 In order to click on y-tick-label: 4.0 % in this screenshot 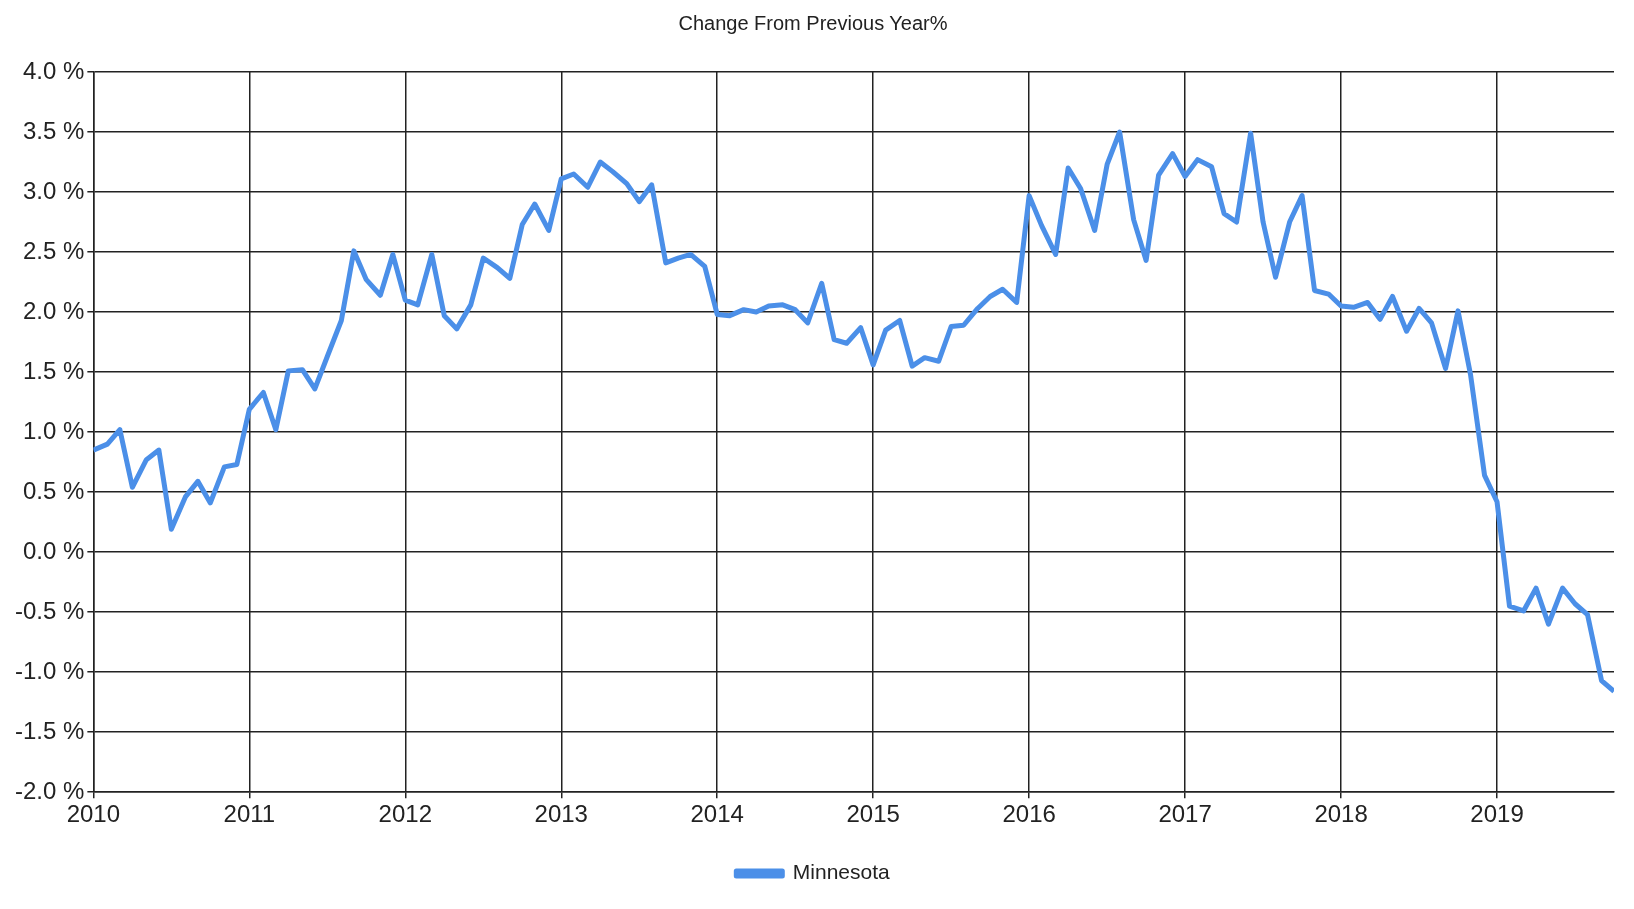, I will do `click(53, 70)`.